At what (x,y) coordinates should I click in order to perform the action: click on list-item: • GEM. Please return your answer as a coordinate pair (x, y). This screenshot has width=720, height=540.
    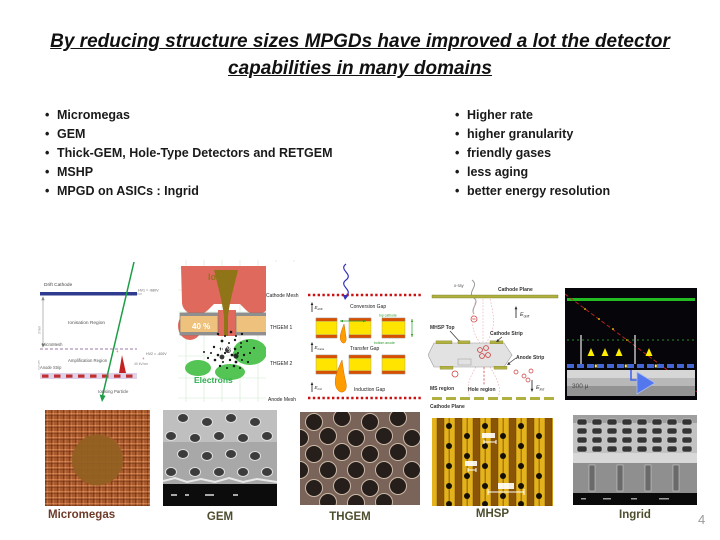
    Looking at the image, I should click on (240, 134).